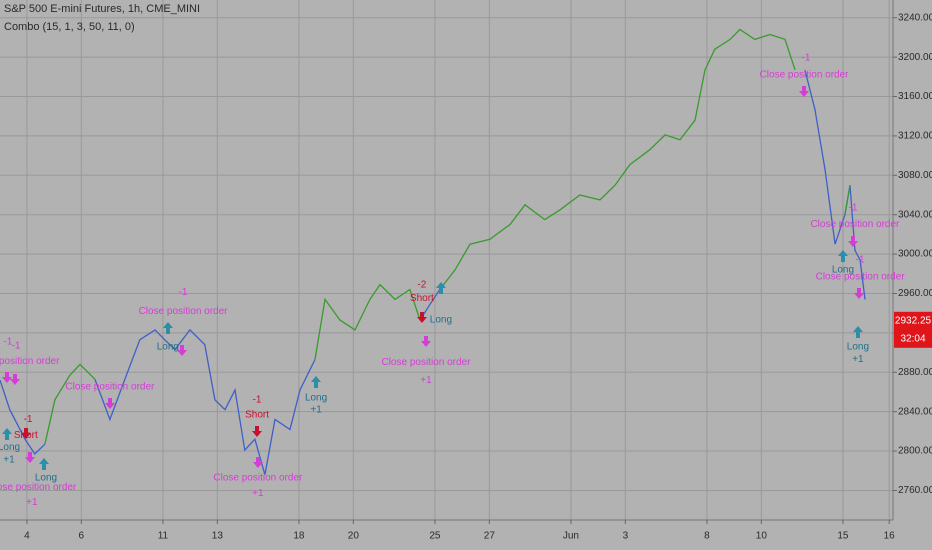 This screenshot has height=550, width=932. What do you see at coordinates (163, 536) in the screenshot?
I see `x-tick-label: 11` at bounding box center [163, 536].